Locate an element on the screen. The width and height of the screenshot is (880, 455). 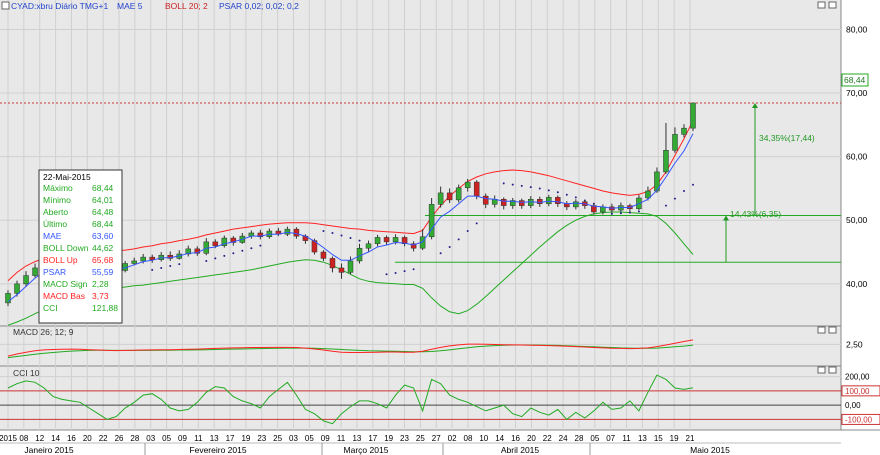
x-day-label: 20 is located at coordinates (531, 438).